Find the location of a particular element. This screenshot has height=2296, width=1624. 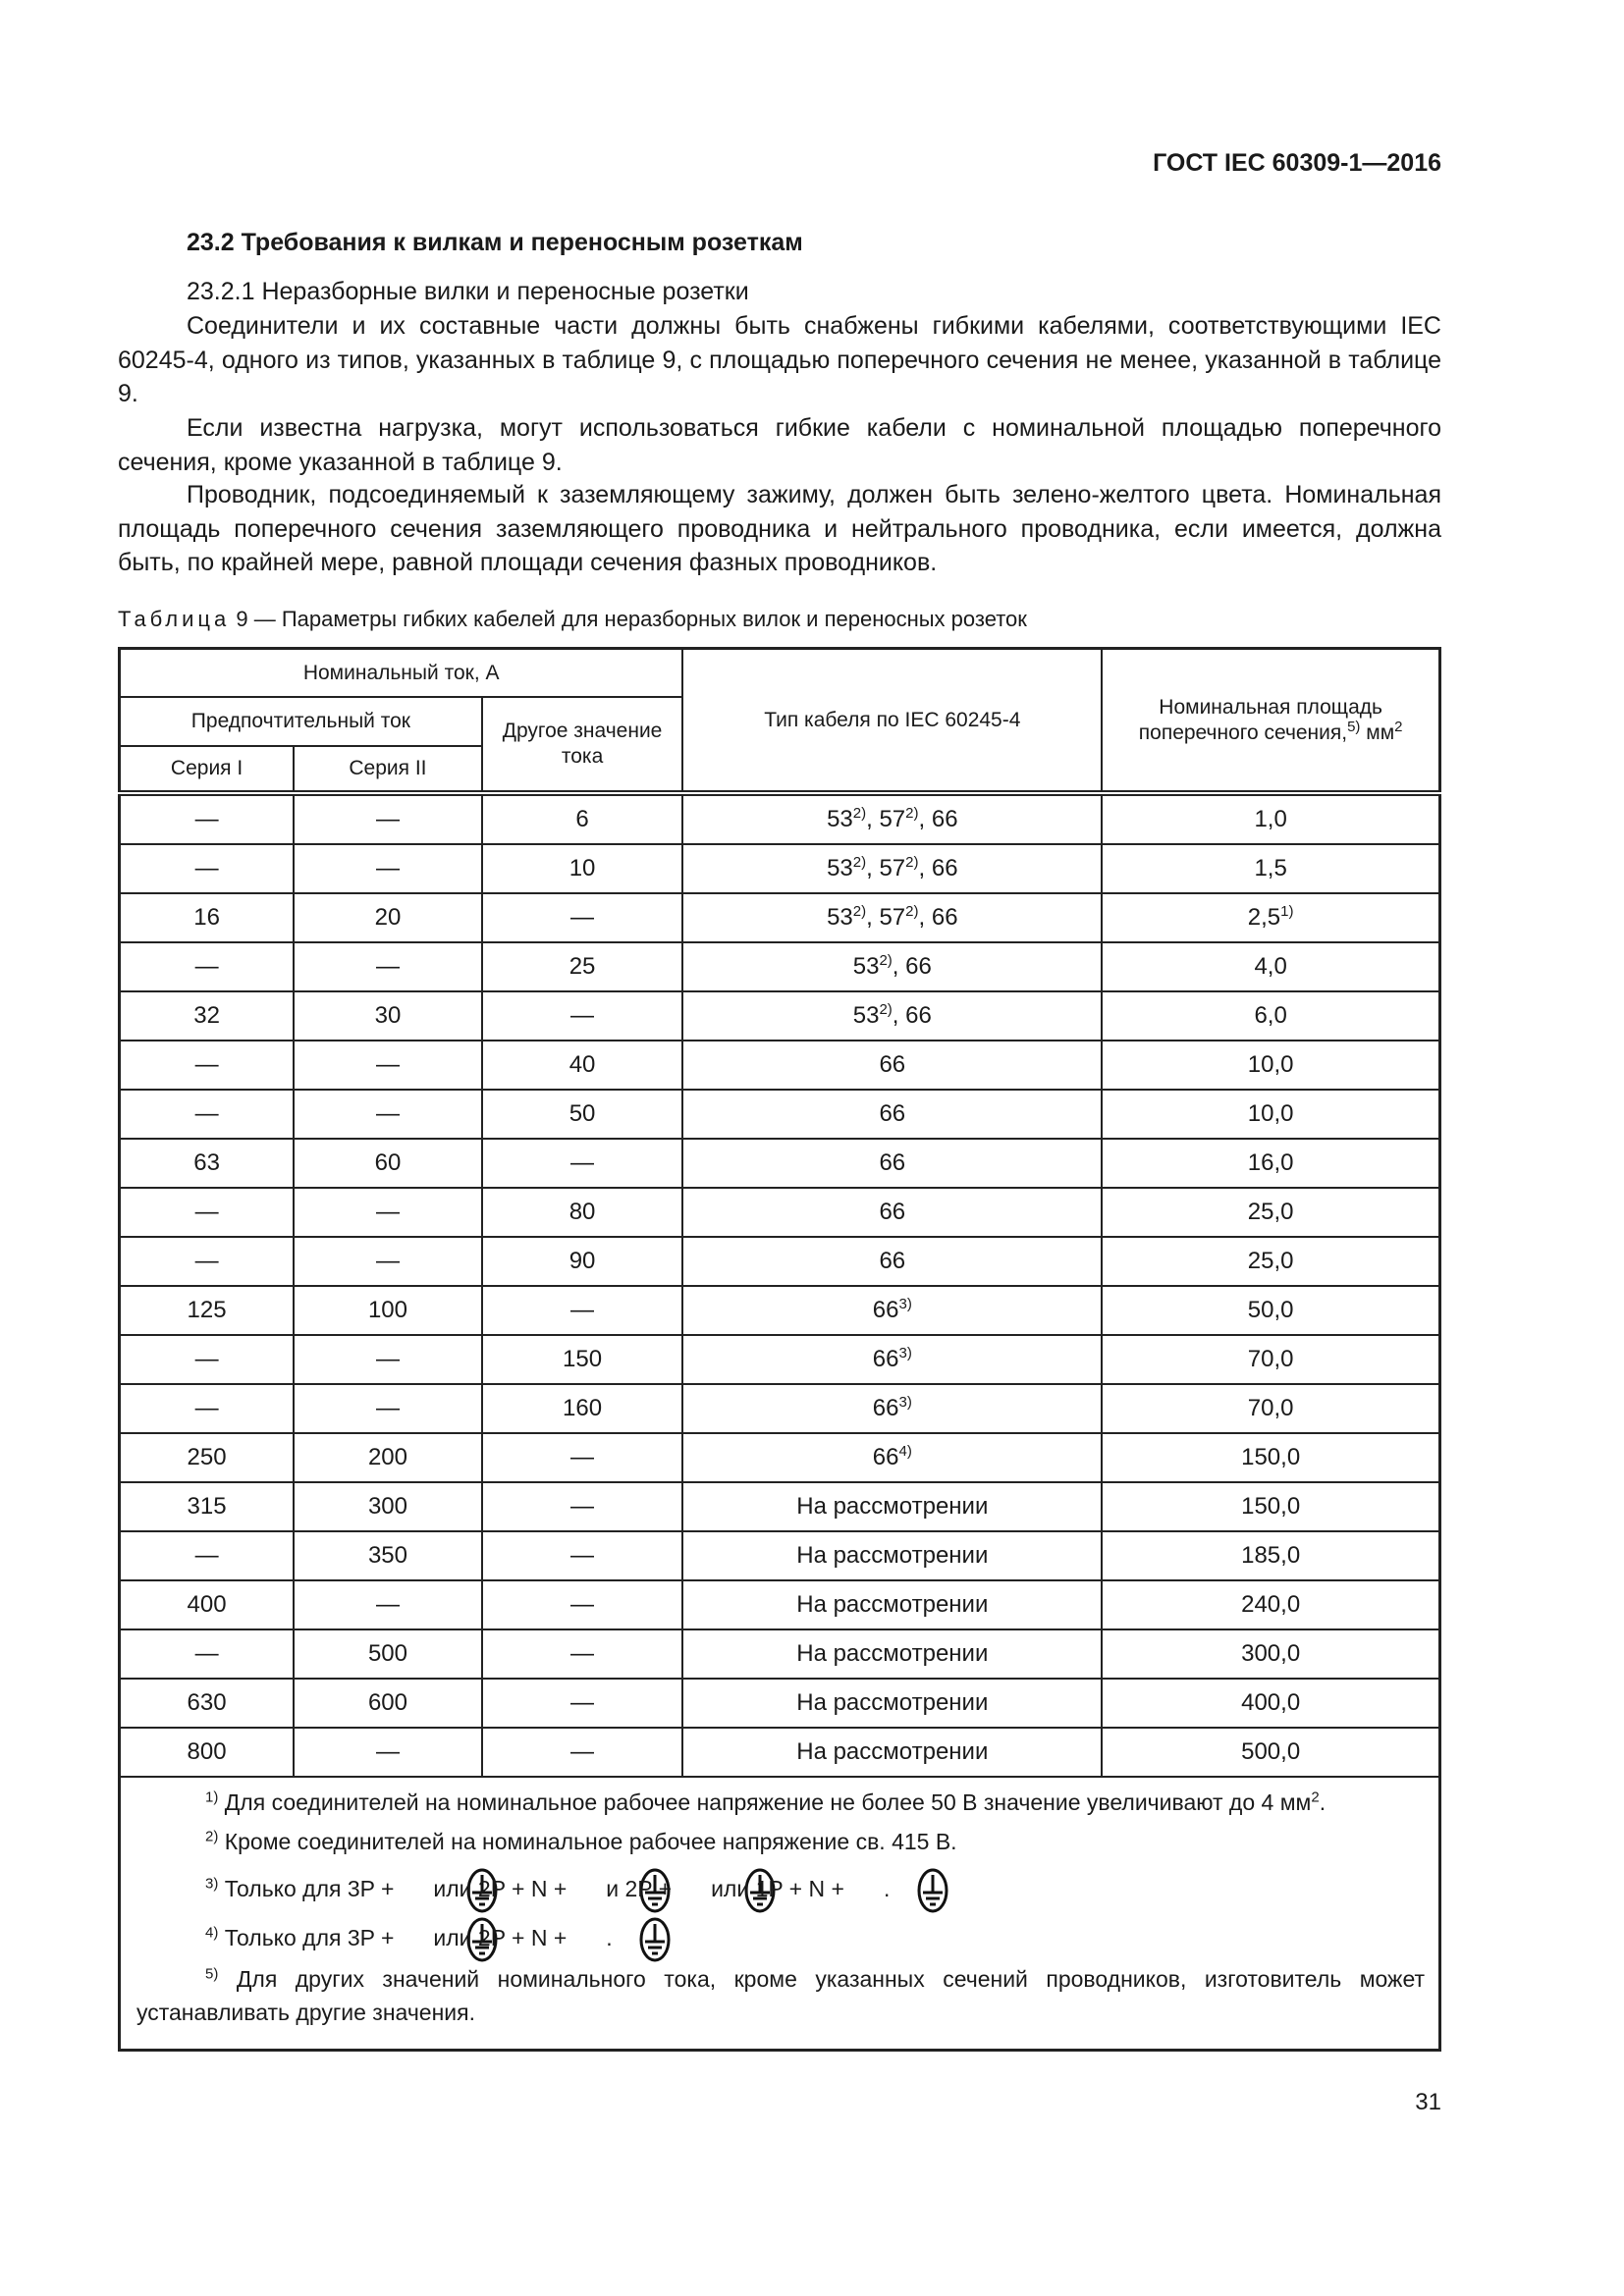

area-value: 16,0 is located at coordinates (1270, 1162).